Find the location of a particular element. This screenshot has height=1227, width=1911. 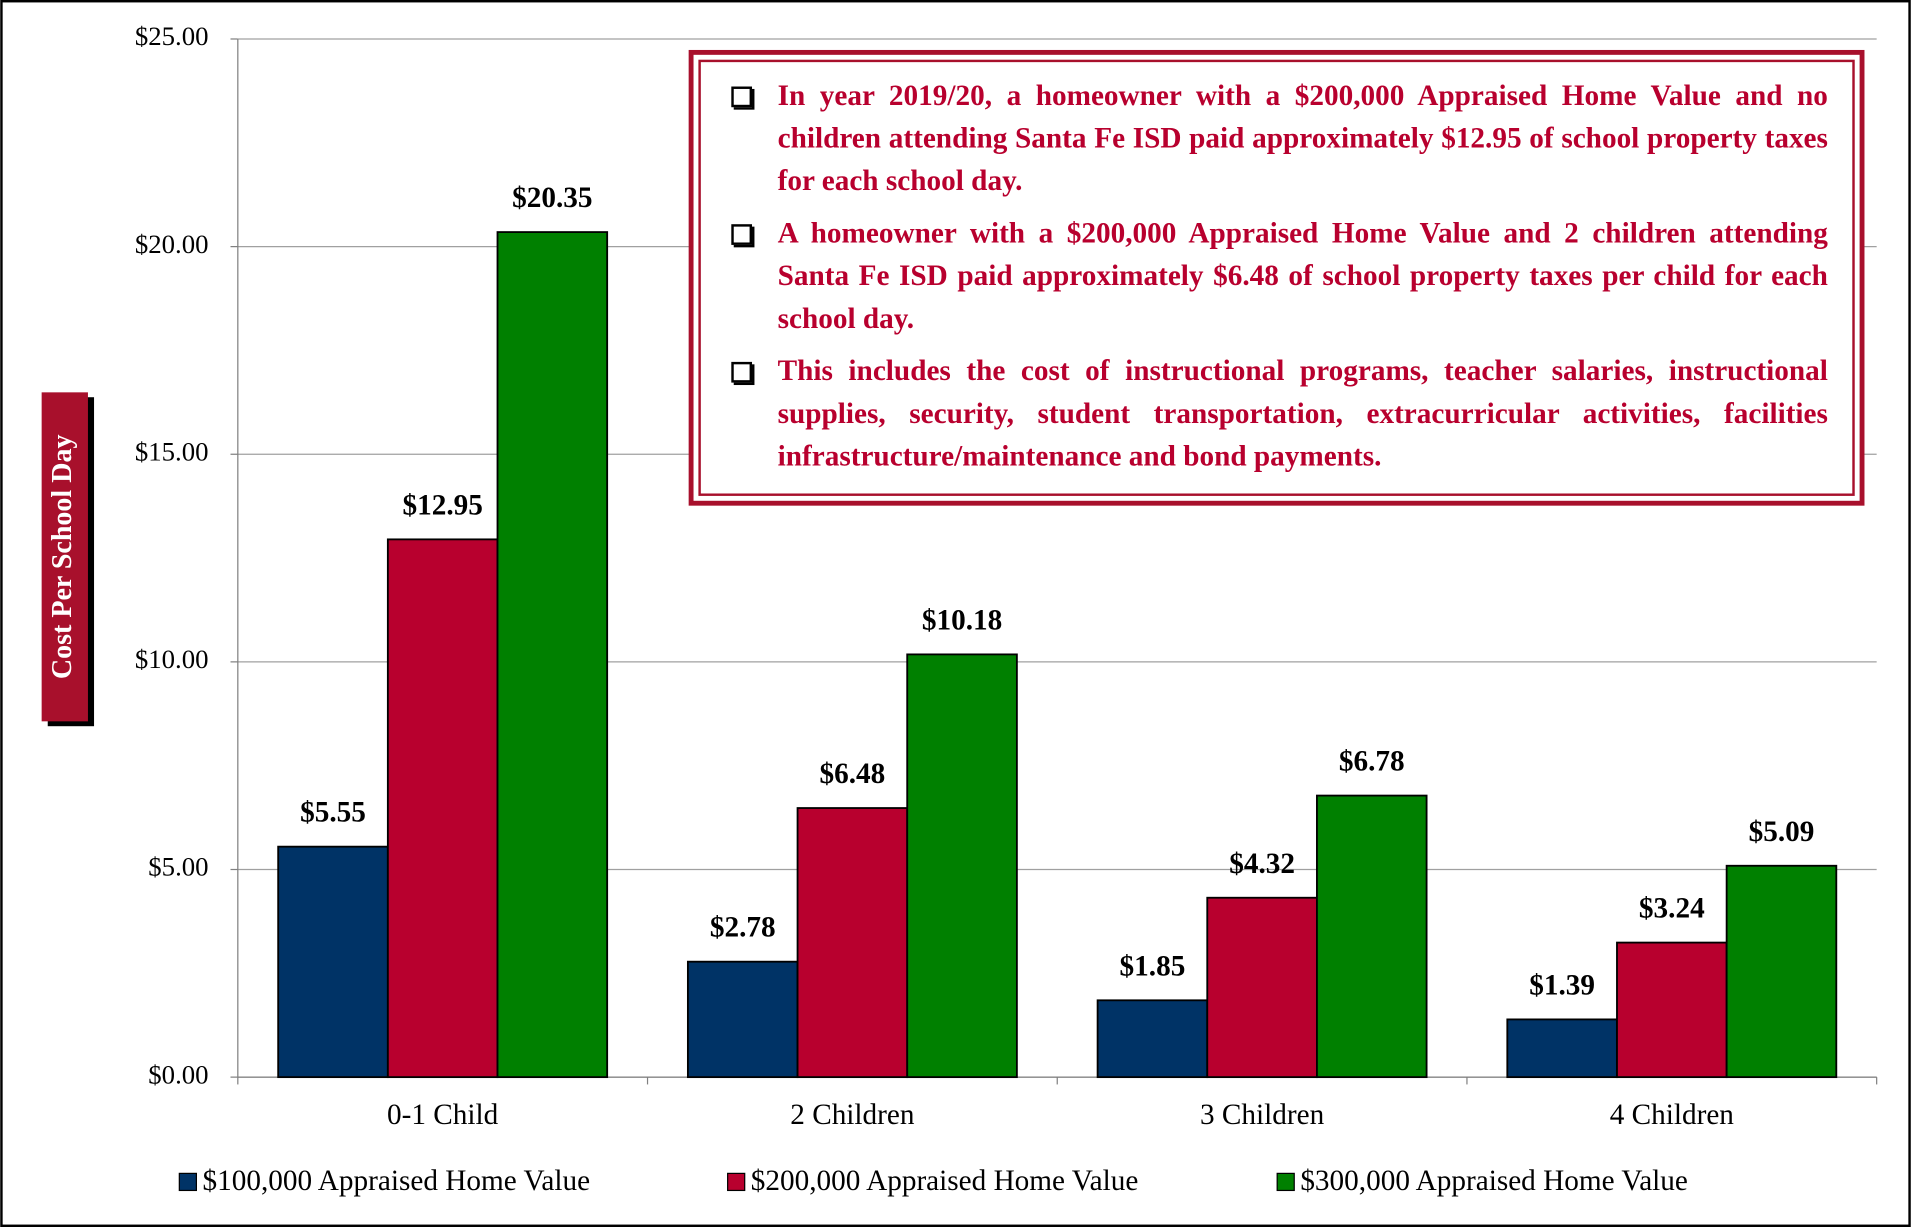

x-tick-label: 0-1 Child is located at coordinates (443, 1115).